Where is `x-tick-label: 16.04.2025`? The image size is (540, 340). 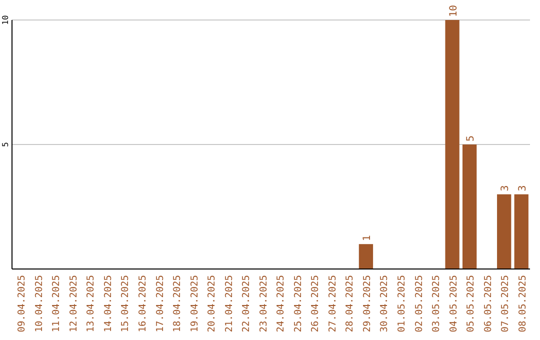 x-tick-label: 16.04.2025 is located at coordinates (143, 303).